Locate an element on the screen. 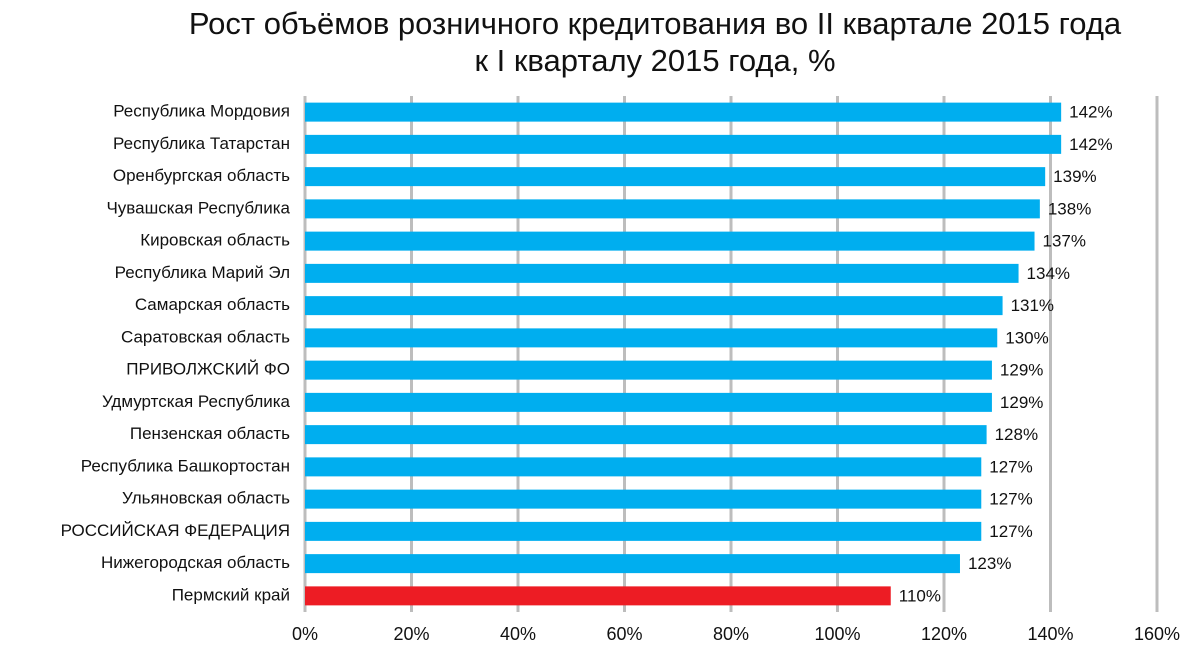 The width and height of the screenshot is (1200, 653). y-tick-label: Республика Марий Эл is located at coordinates (202, 272).